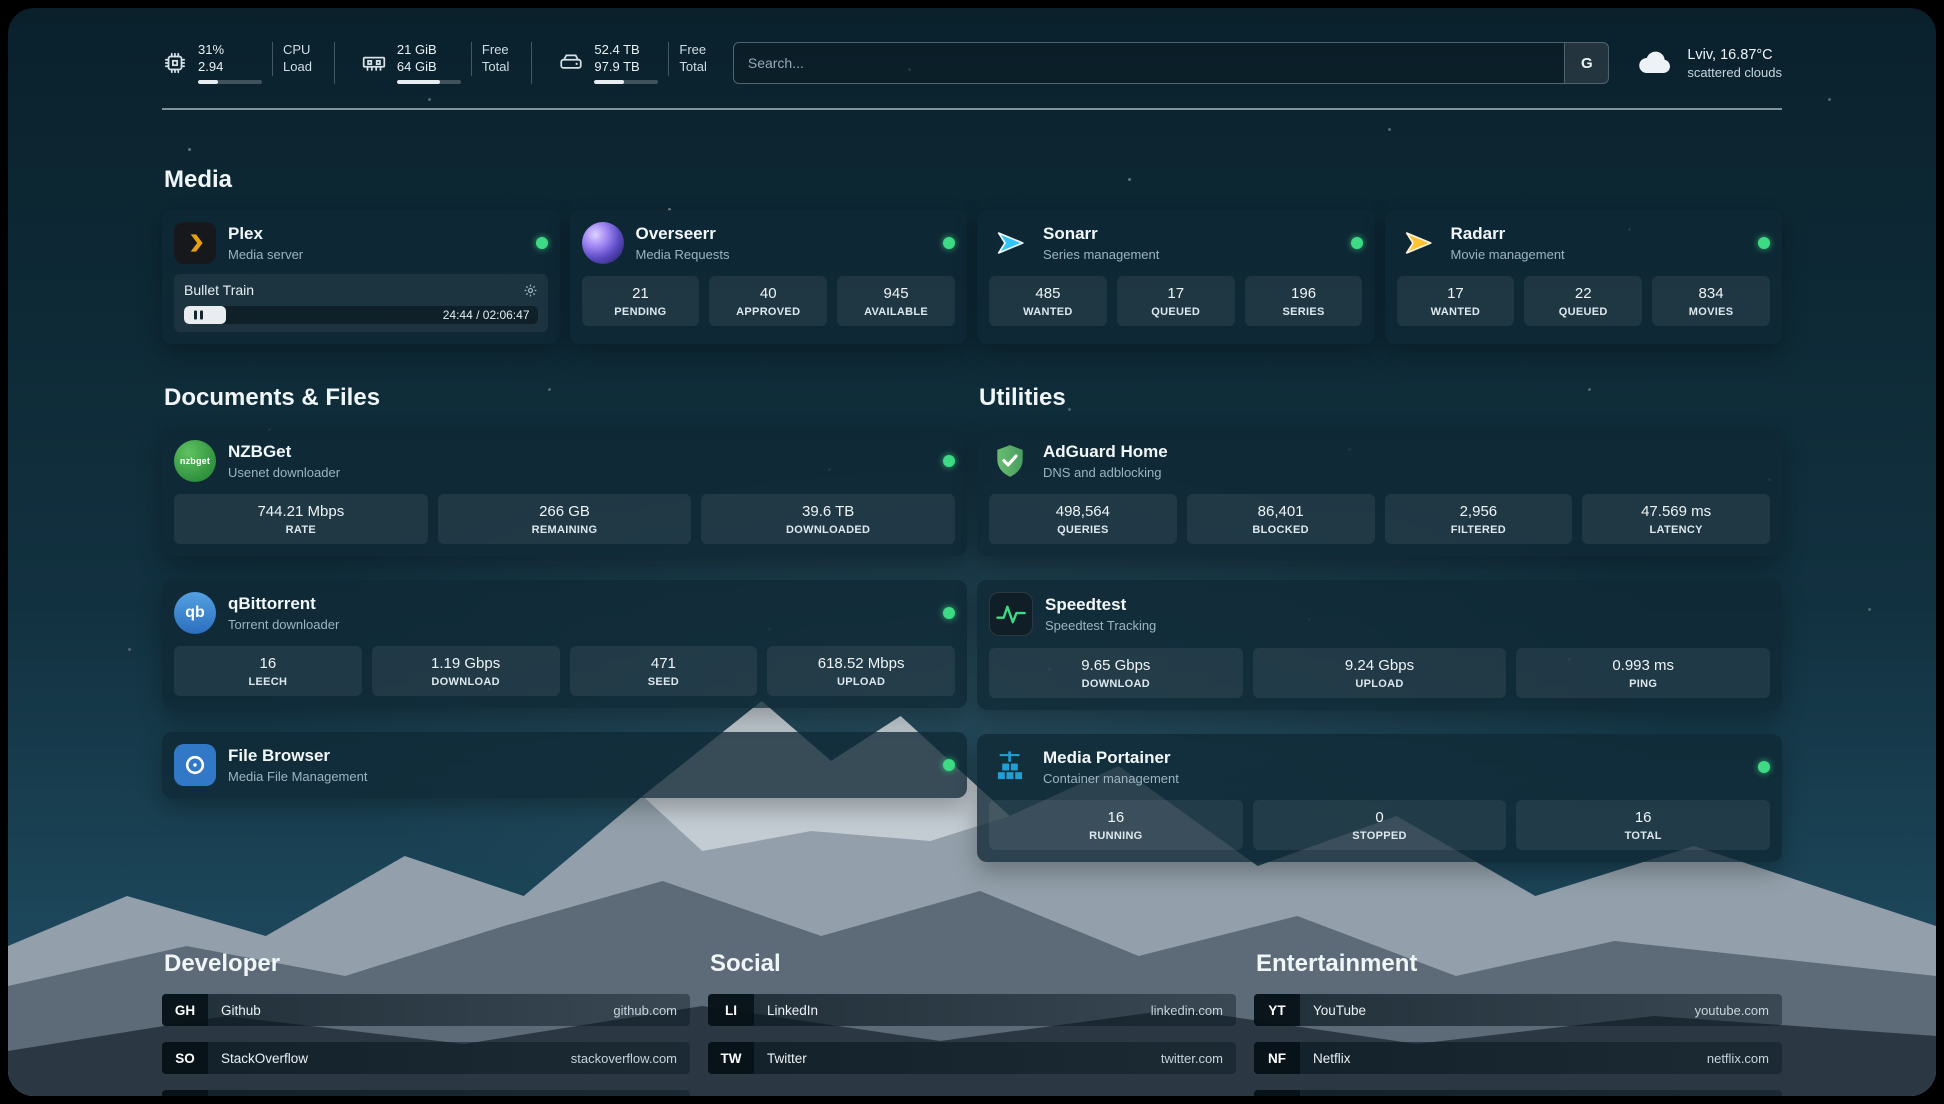  What do you see at coordinates (1379, 614) in the screenshot?
I see `speedtest-card-header: Speedtest Speedtest Tracking` at bounding box center [1379, 614].